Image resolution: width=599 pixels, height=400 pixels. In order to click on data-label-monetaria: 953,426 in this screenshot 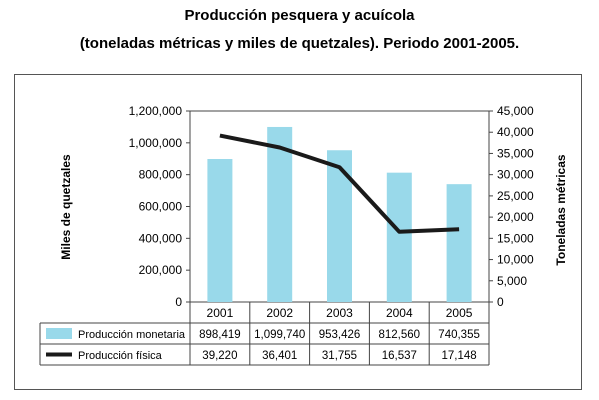, I will do `click(340, 335)`.